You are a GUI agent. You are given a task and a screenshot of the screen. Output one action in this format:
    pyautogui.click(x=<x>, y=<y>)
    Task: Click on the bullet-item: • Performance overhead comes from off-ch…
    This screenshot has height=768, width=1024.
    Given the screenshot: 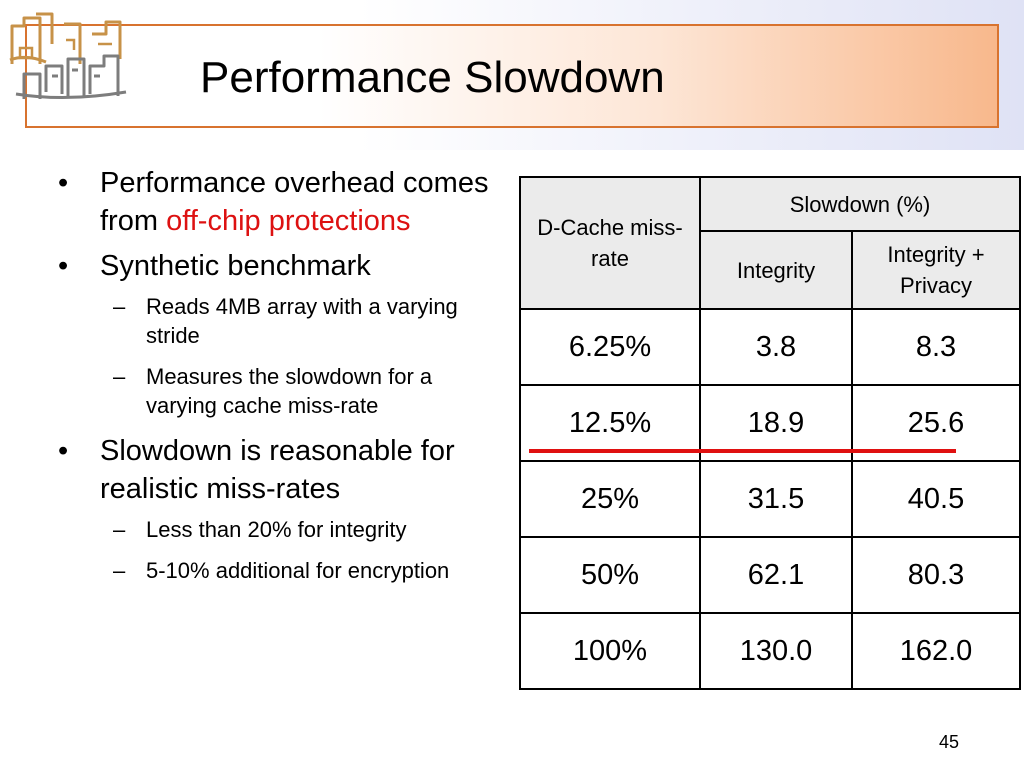 What is the action you would take?
    pyautogui.click(x=283, y=202)
    